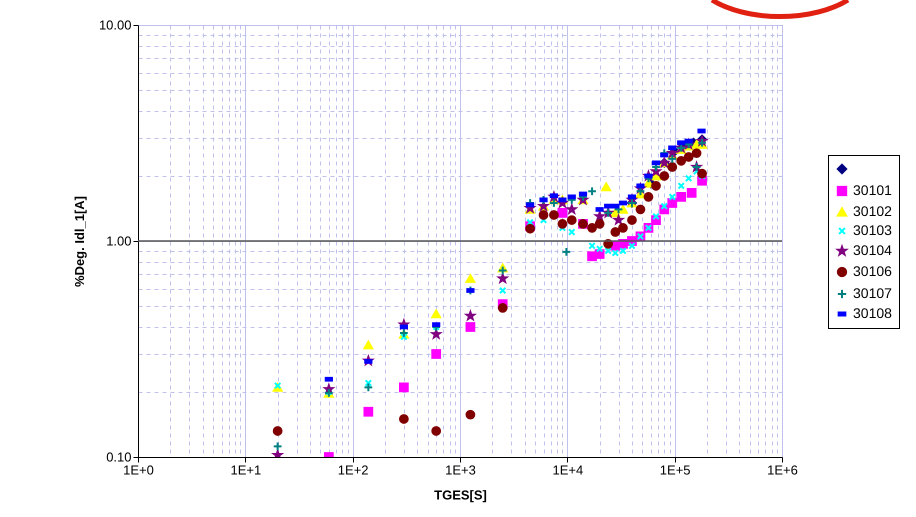 This screenshot has height=517, width=916. Describe the element at coordinates (115, 25) in the screenshot. I see `y-tick-label: 10.00` at that location.